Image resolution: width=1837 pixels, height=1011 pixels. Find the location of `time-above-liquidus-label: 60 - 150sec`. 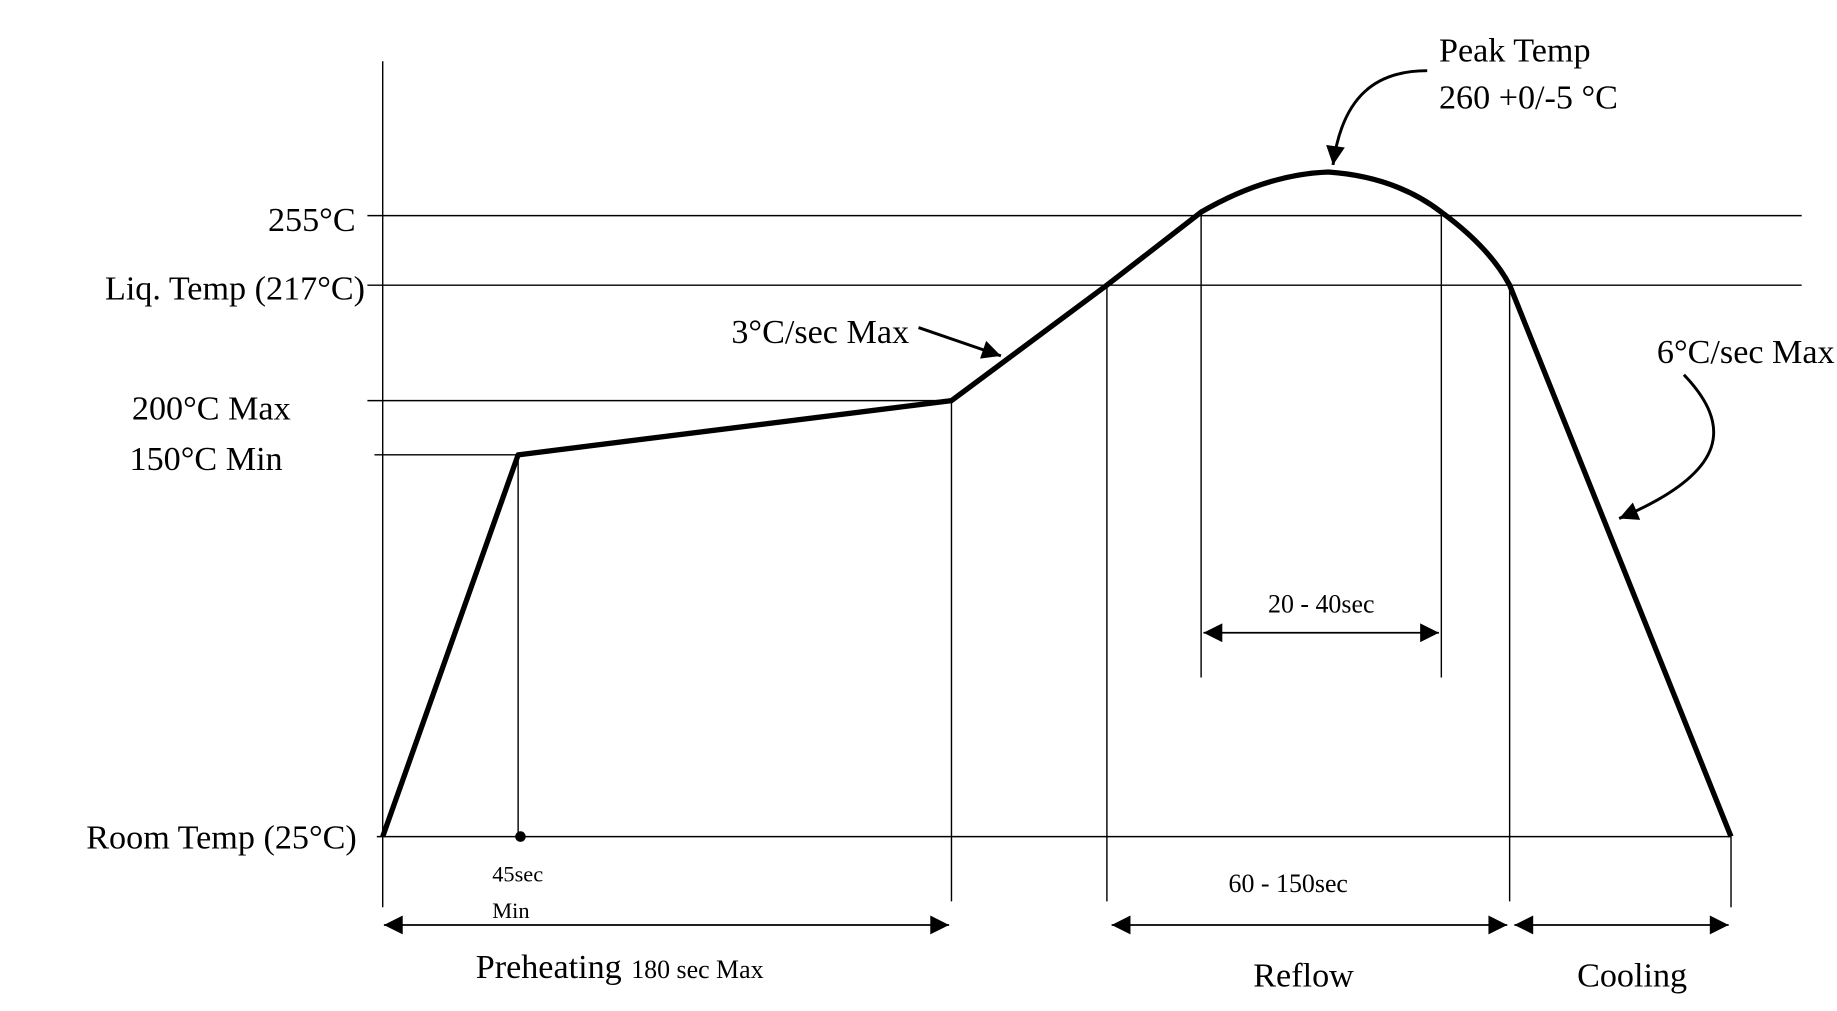

time-above-liquidus-label: 60 - 150sec is located at coordinates (1288, 883).